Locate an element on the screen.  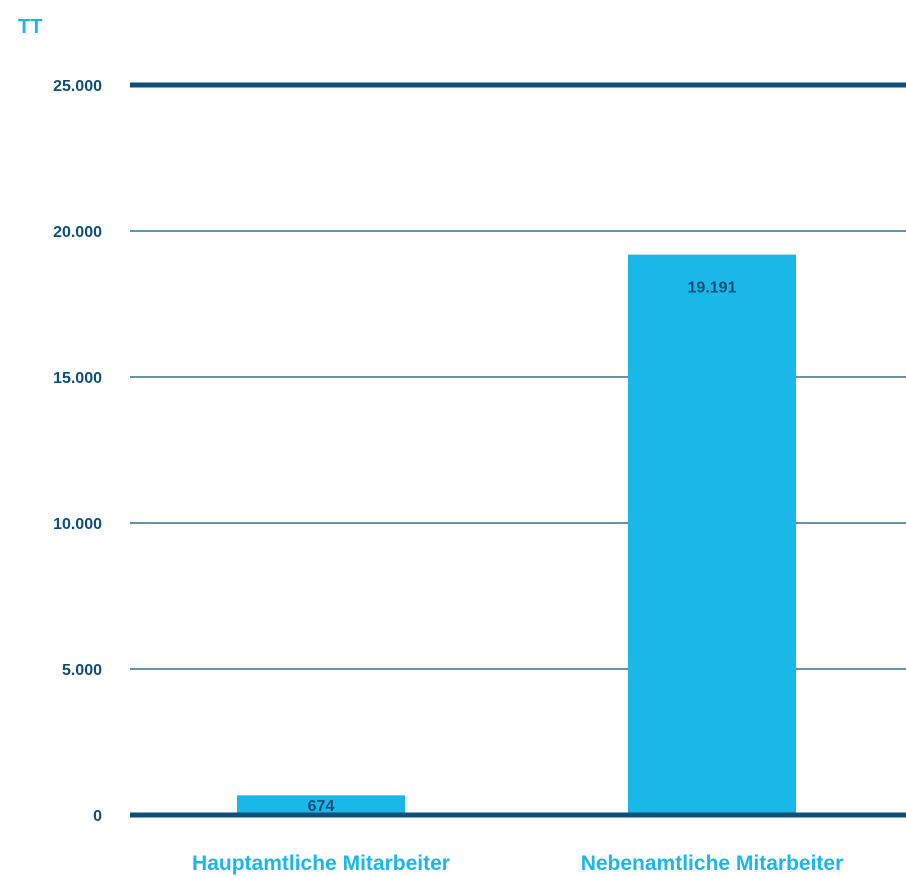
data-label: 674 is located at coordinates (321, 806).